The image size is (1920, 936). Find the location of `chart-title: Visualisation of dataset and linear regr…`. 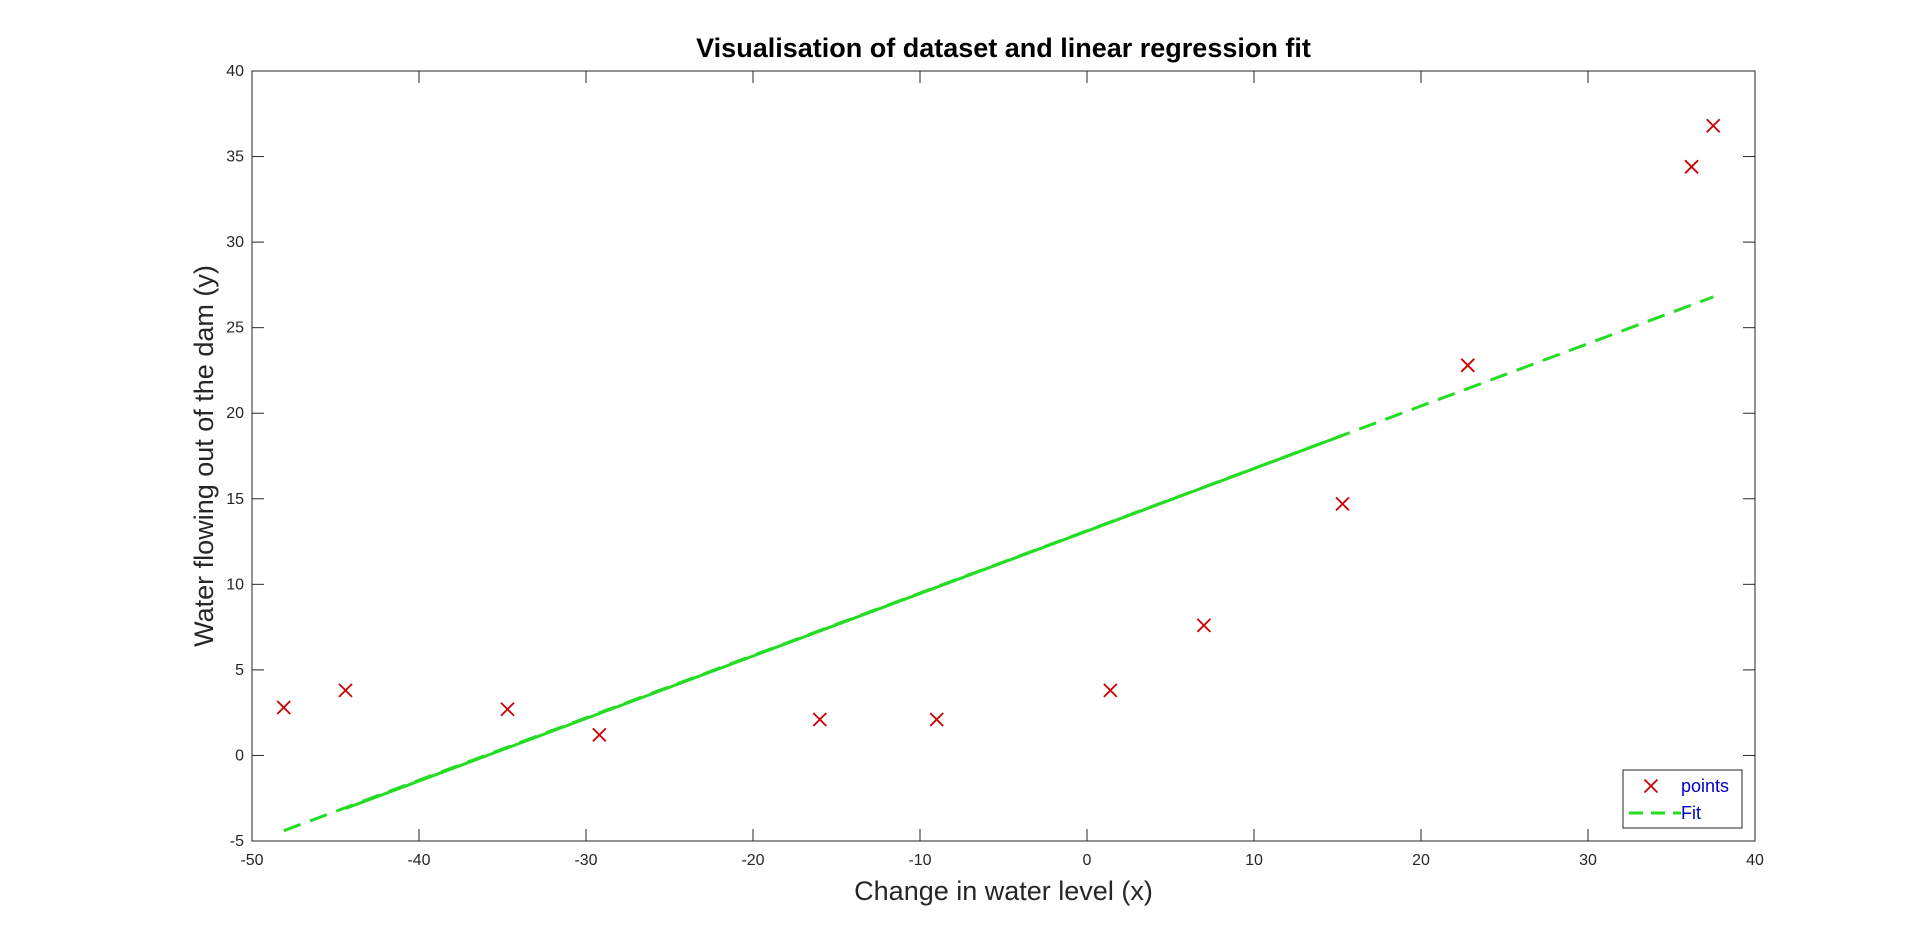

chart-title: Visualisation of dataset and linear regr… is located at coordinates (1003, 48).